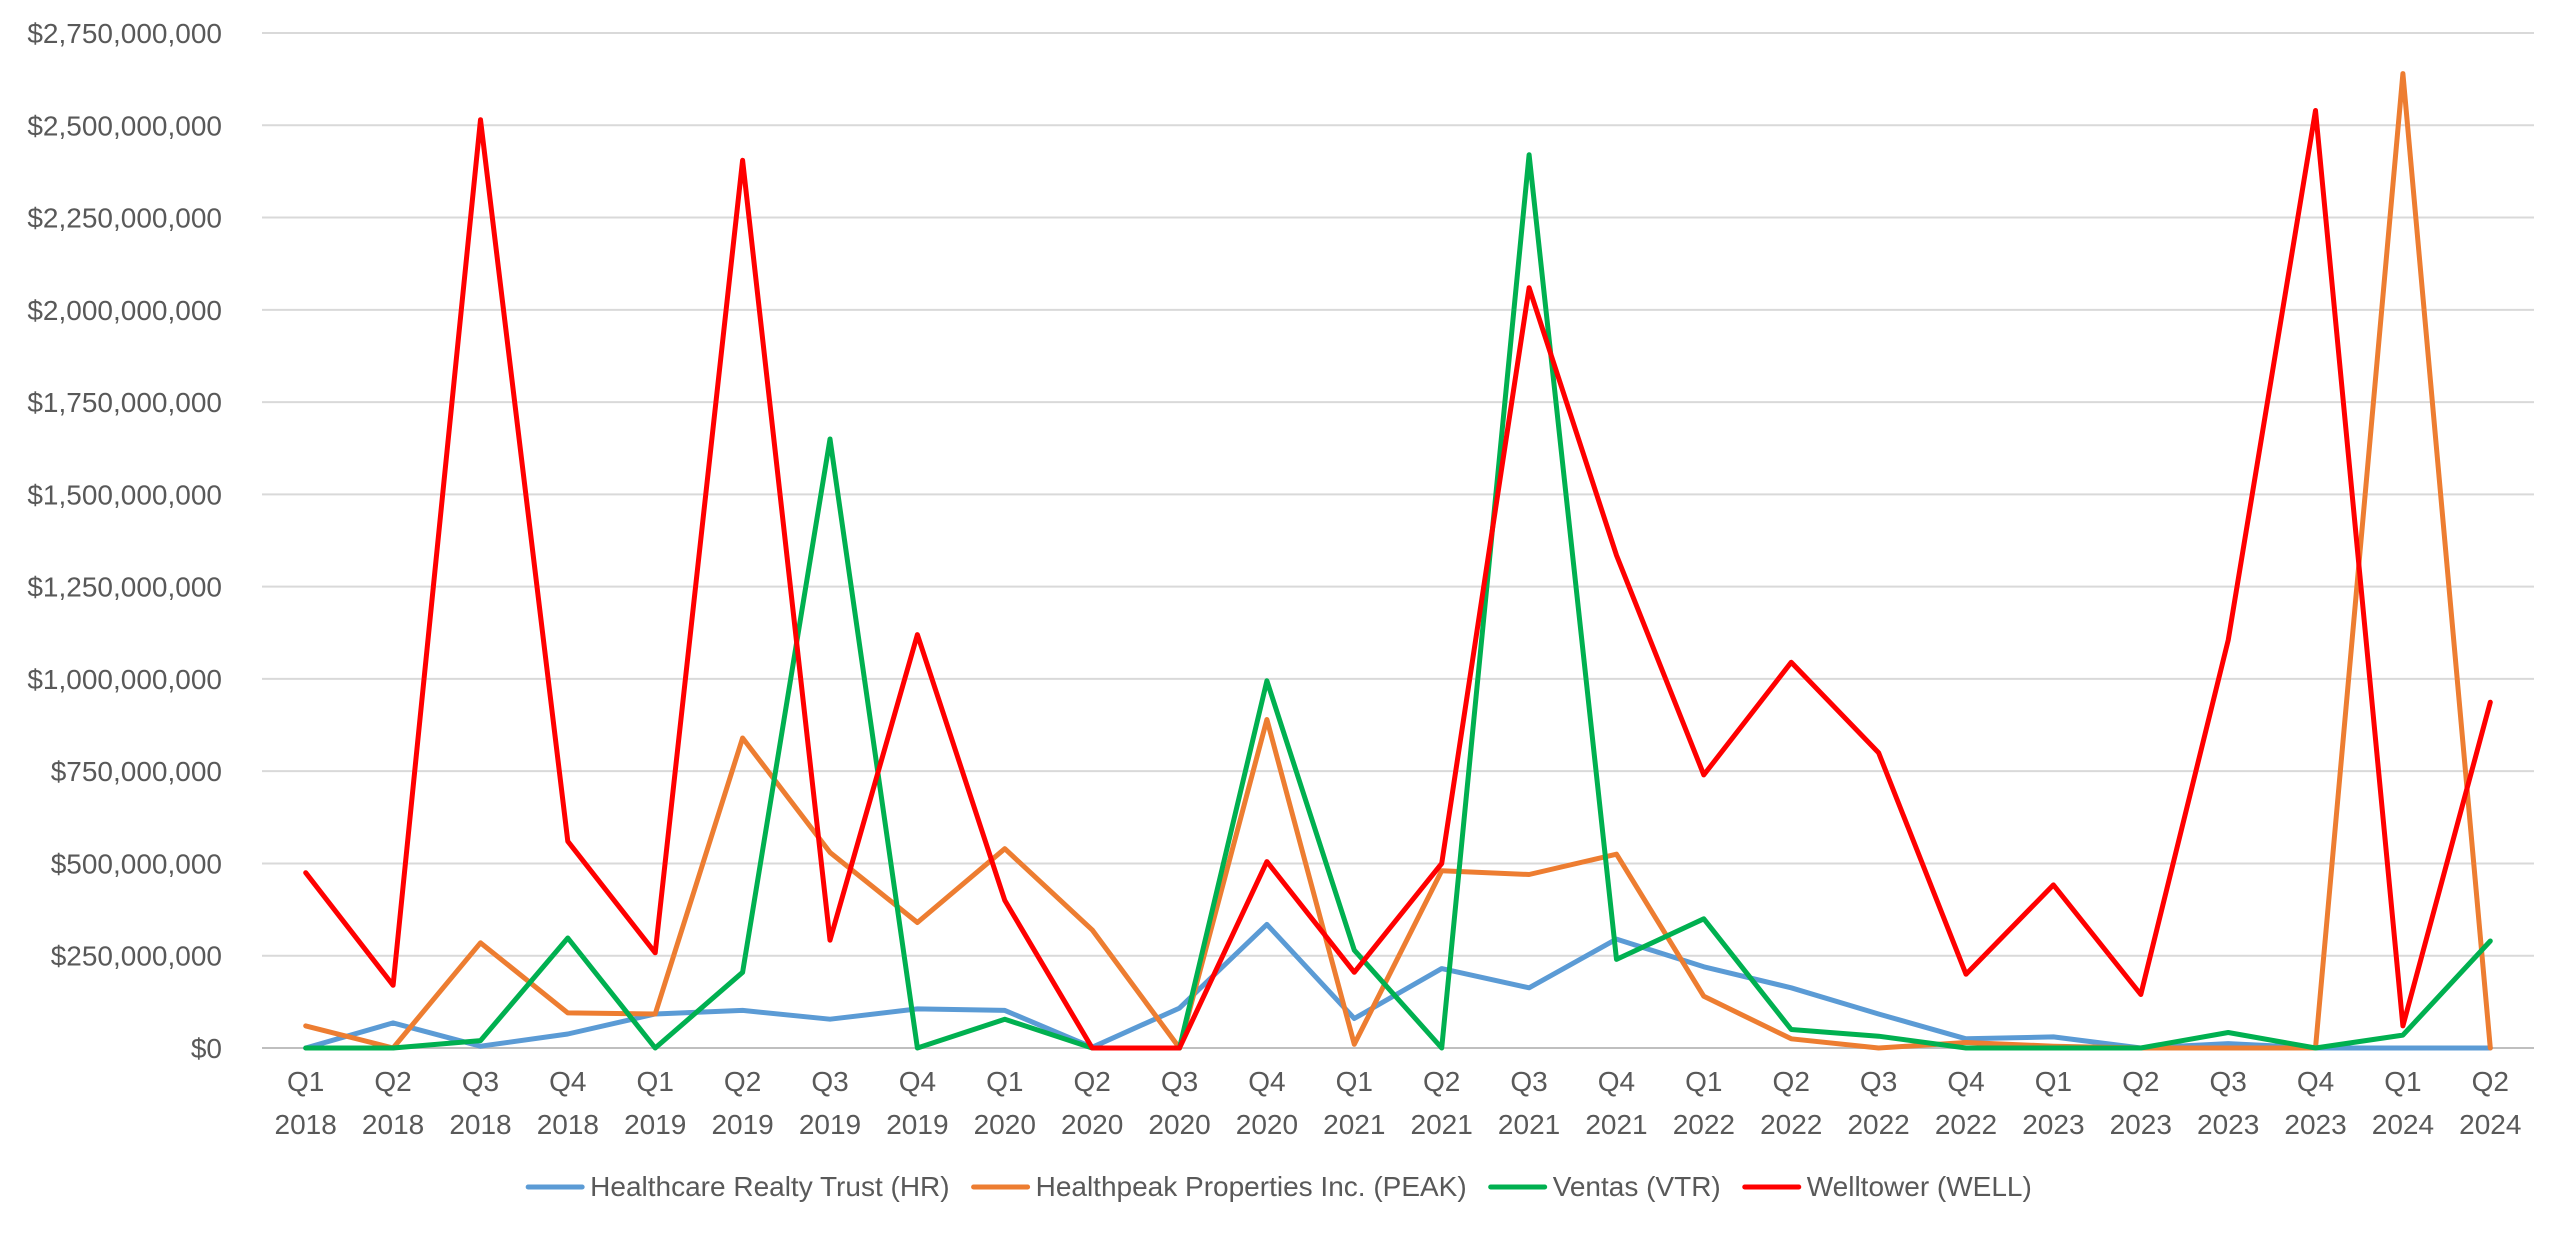  Describe the element at coordinates (124, 310) in the screenshot. I see `y-tick-label: $2,000,000,000` at that location.